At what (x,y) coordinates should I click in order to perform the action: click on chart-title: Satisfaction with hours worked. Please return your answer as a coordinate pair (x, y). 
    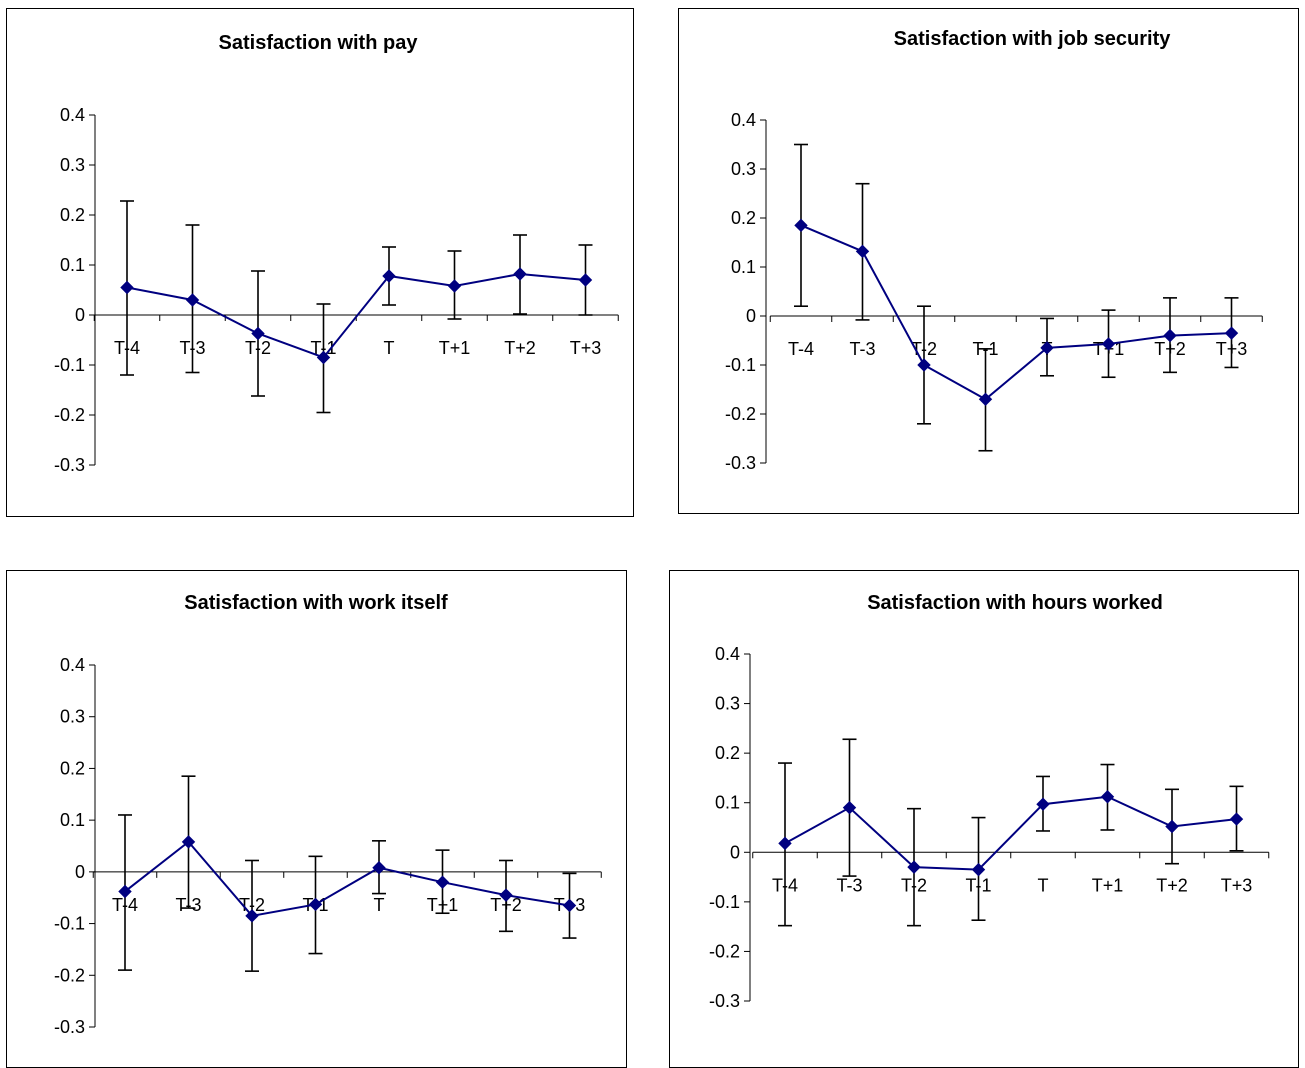
    Looking at the image, I should click on (1015, 603).